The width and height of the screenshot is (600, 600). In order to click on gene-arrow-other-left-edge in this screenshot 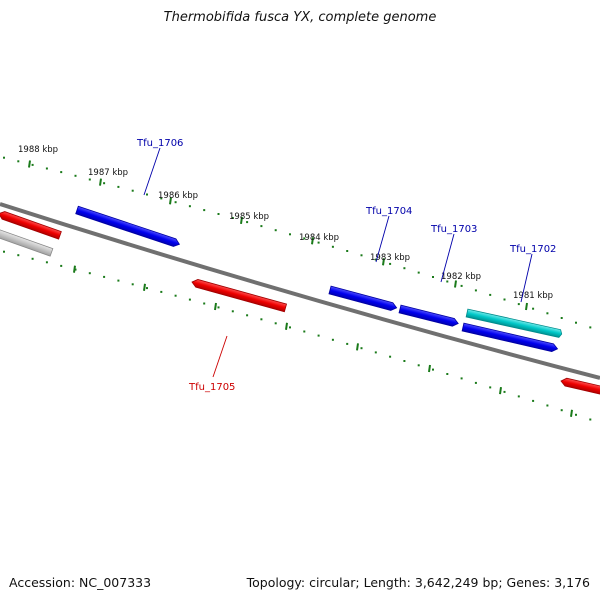, I will do `click(27, 242)`.